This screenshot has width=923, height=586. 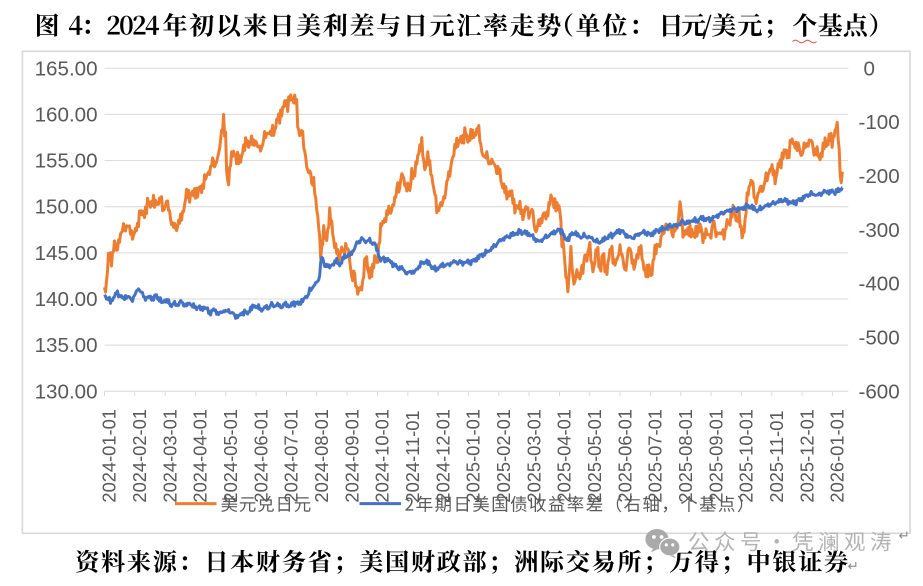 I want to click on svg-text: 2024-04-01, so click(x=200, y=456).